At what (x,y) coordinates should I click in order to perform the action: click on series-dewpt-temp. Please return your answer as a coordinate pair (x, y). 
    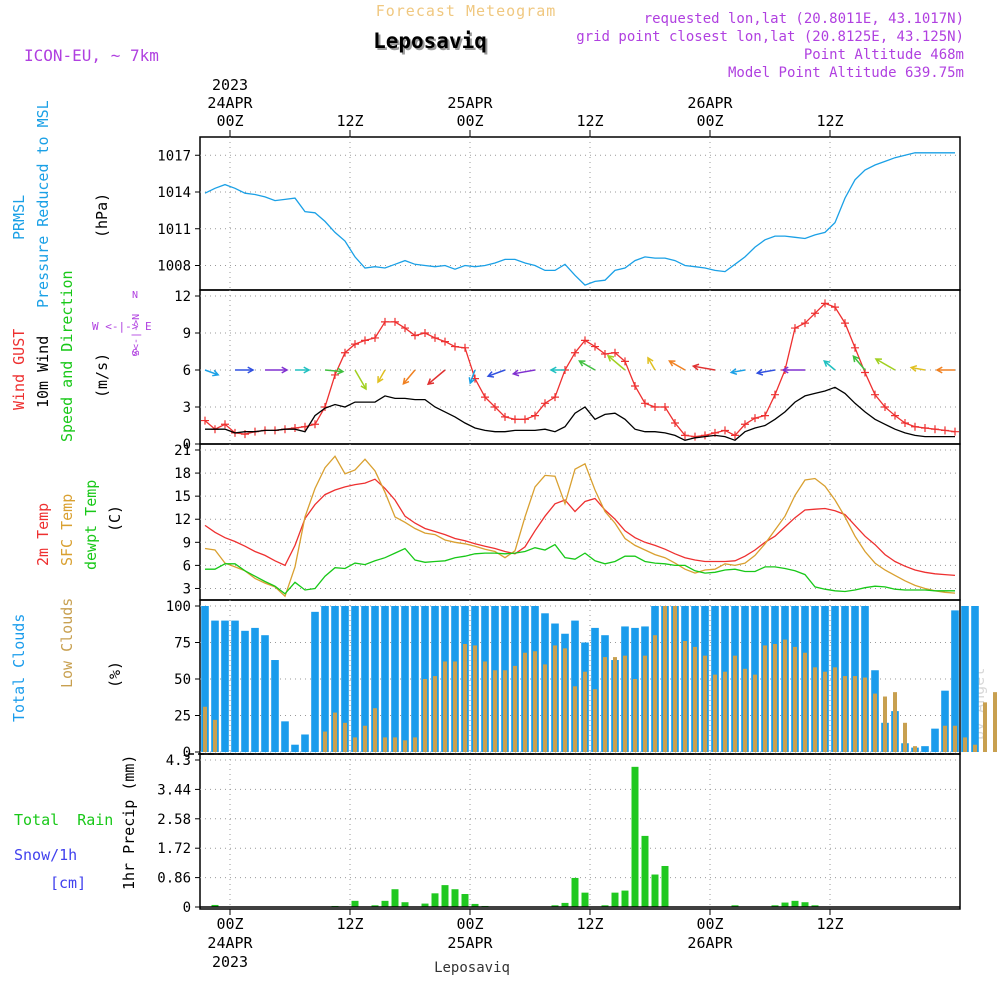
    Looking at the image, I should click on (580, 569).